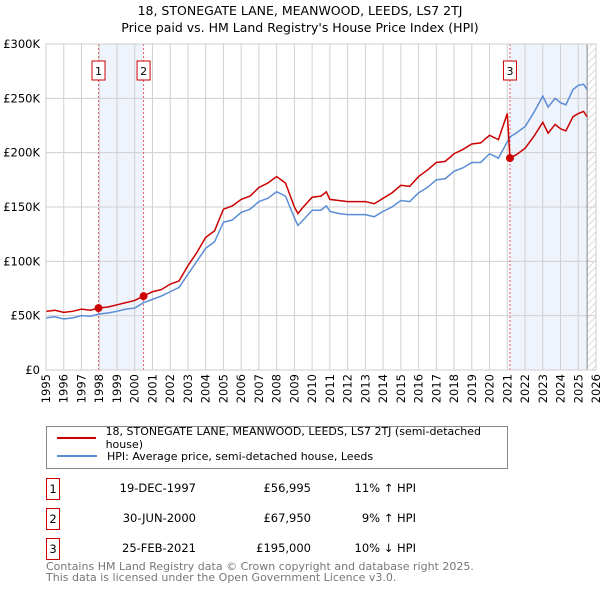 Image resolution: width=600 pixels, height=590 pixels. I want to click on sale-date: 25-FEB-2021, so click(159, 548).